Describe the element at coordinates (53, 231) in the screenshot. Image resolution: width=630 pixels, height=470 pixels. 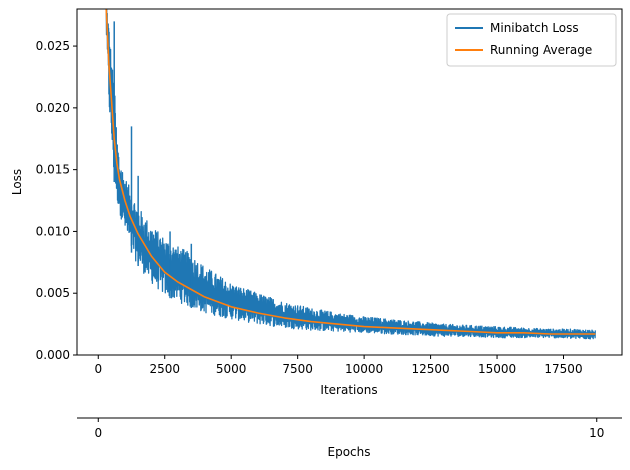
I see `y-tick-label: 0.010` at that location.